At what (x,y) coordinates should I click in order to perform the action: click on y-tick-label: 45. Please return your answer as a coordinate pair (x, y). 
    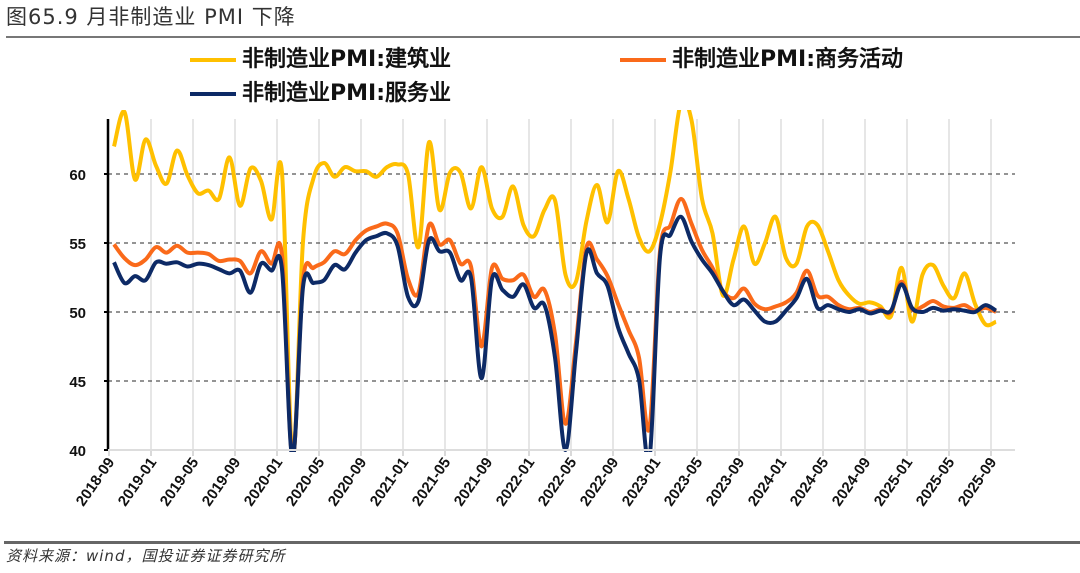
    Looking at the image, I should click on (77, 382).